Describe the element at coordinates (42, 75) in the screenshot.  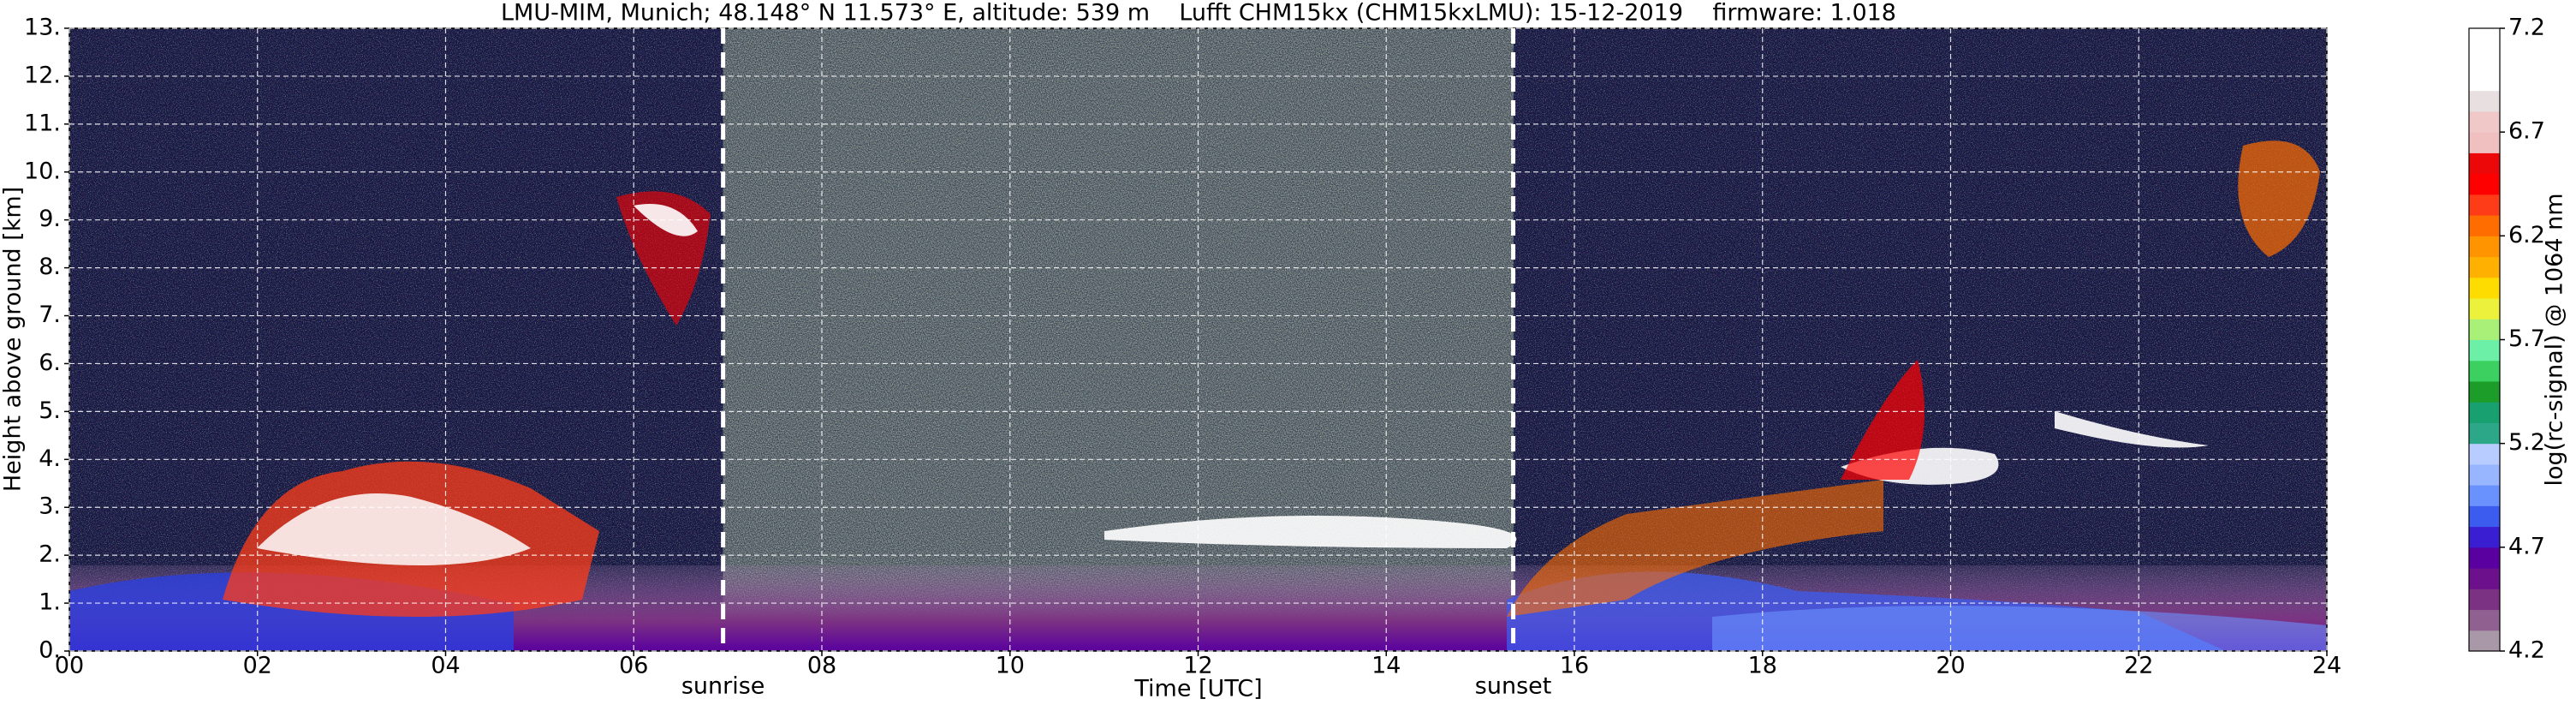
I see `y-tick-label: 12.` at that location.